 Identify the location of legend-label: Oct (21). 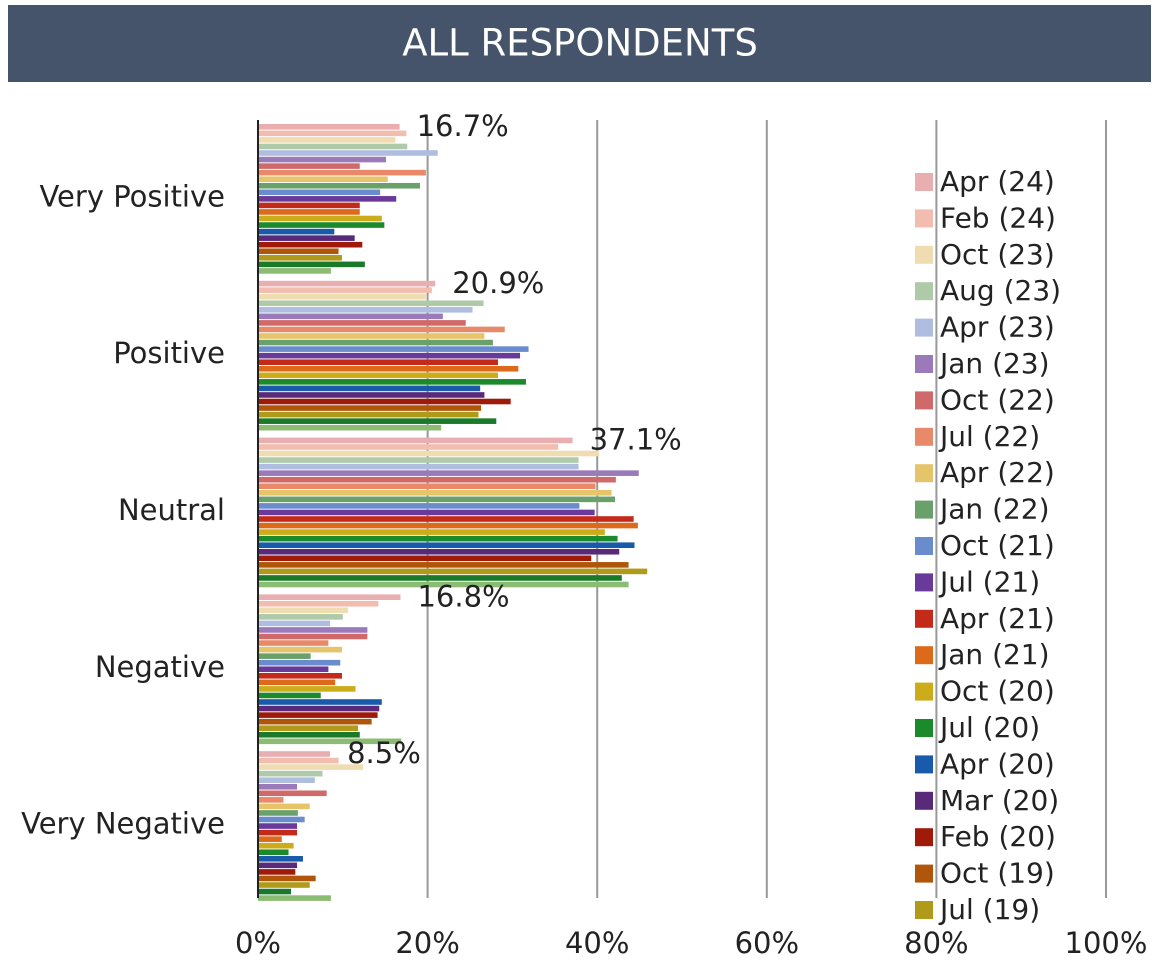
(997, 545).